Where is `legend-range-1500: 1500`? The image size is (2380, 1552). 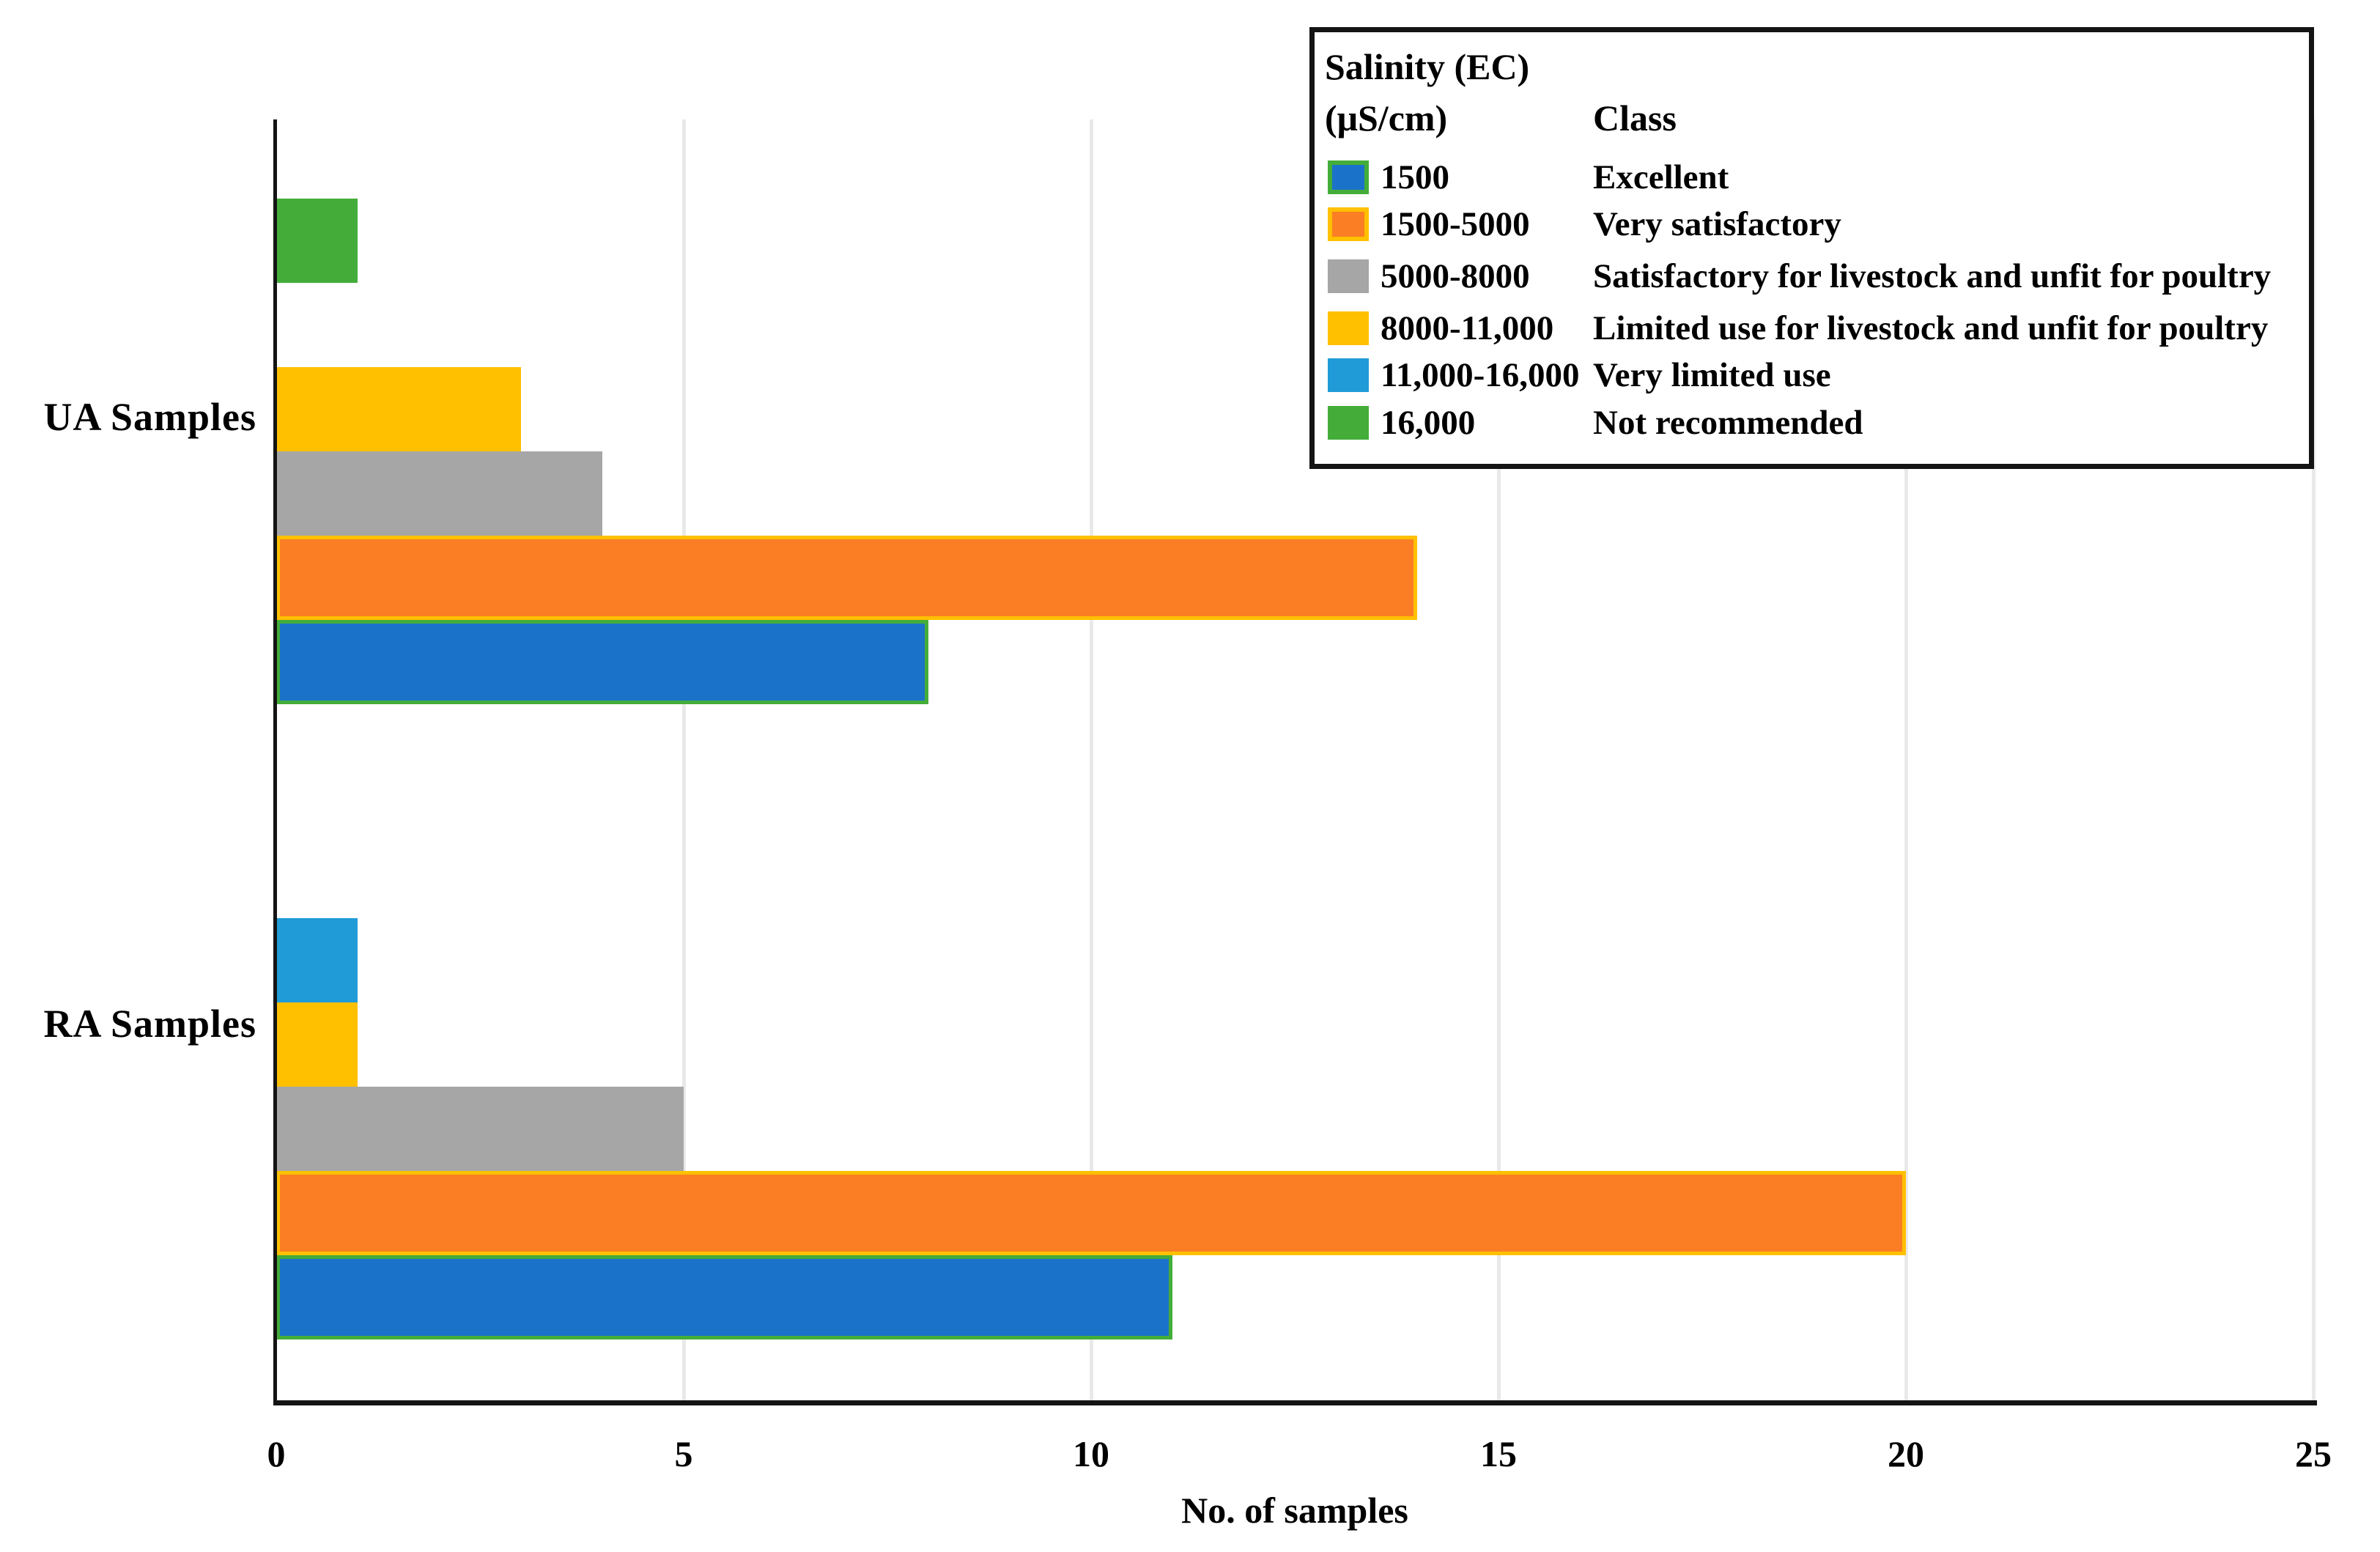 legend-range-1500: 1500 is located at coordinates (1415, 177).